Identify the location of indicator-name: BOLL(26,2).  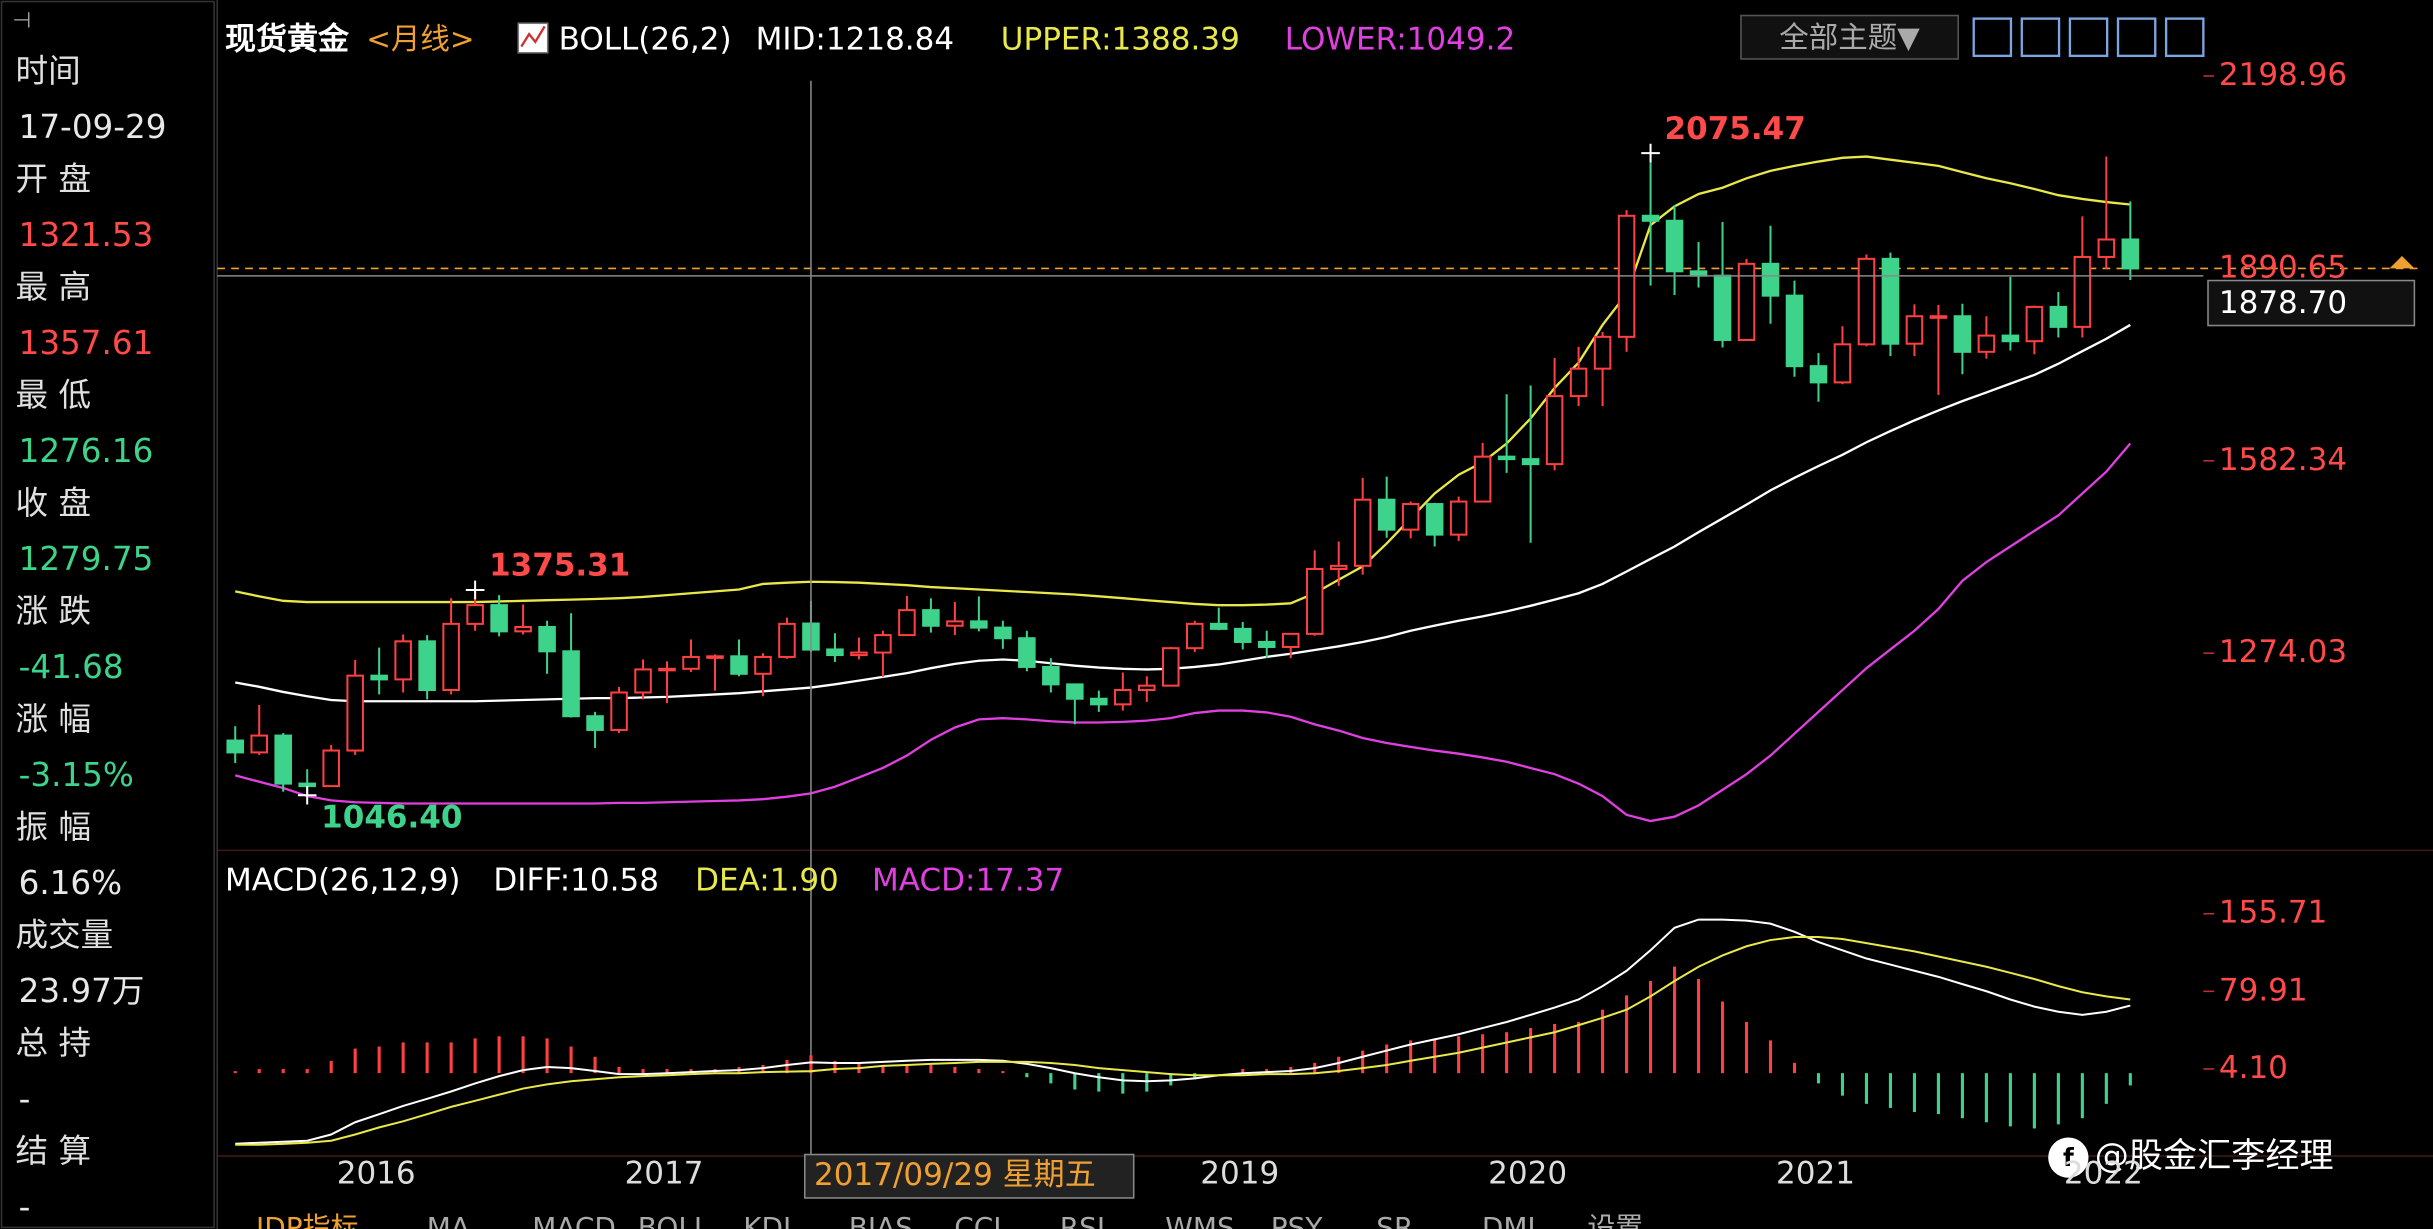
(645, 39).